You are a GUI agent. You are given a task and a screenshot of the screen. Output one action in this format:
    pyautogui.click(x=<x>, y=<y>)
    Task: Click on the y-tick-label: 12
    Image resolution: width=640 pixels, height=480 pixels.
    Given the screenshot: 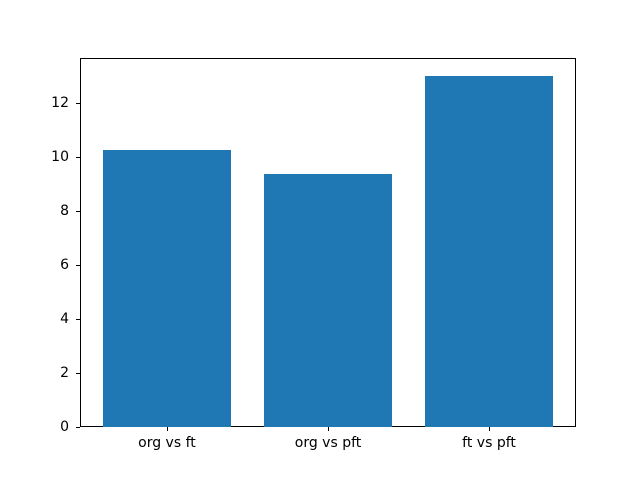 What is the action you would take?
    pyautogui.click(x=60, y=102)
    